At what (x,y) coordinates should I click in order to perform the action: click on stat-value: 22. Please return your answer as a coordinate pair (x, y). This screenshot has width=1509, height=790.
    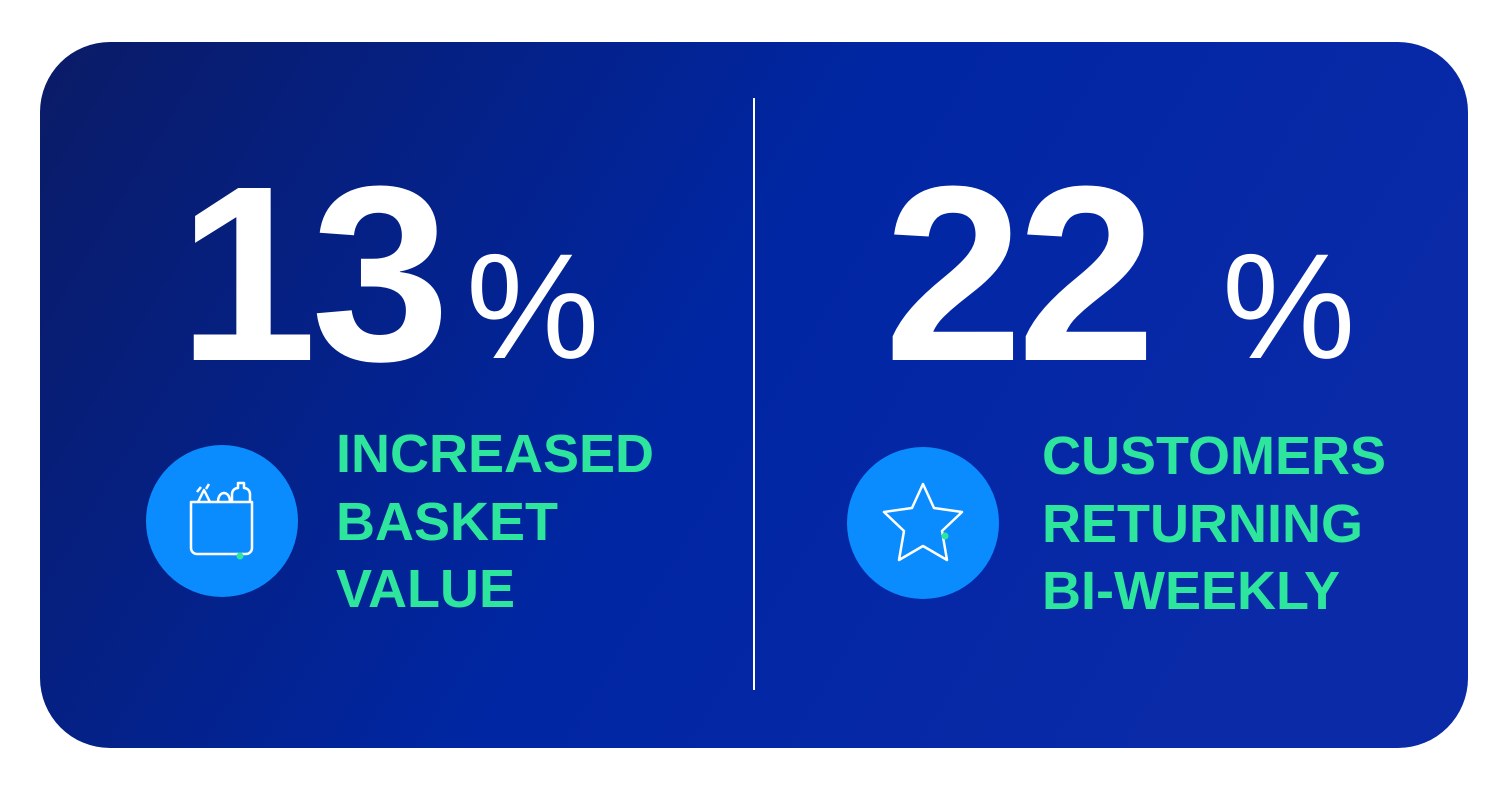
    Looking at the image, I should click on (1017, 273).